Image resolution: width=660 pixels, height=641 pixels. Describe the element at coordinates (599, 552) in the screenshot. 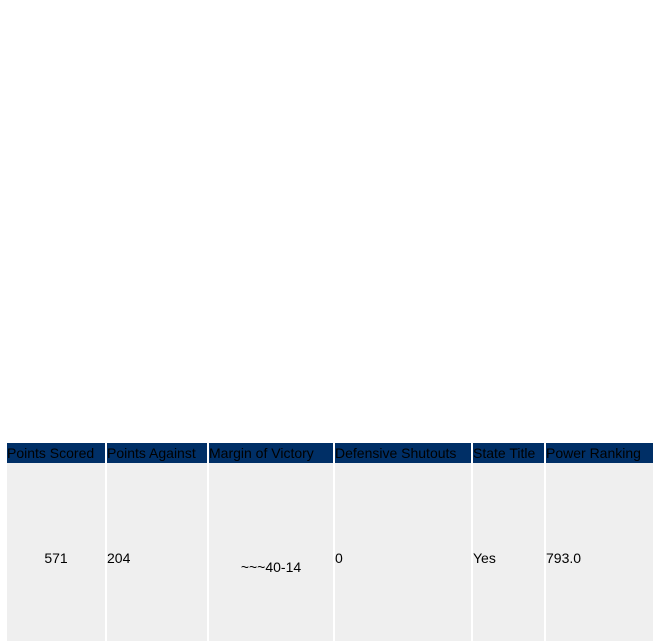

I see `cell-power-ranking: 793.0` at that location.